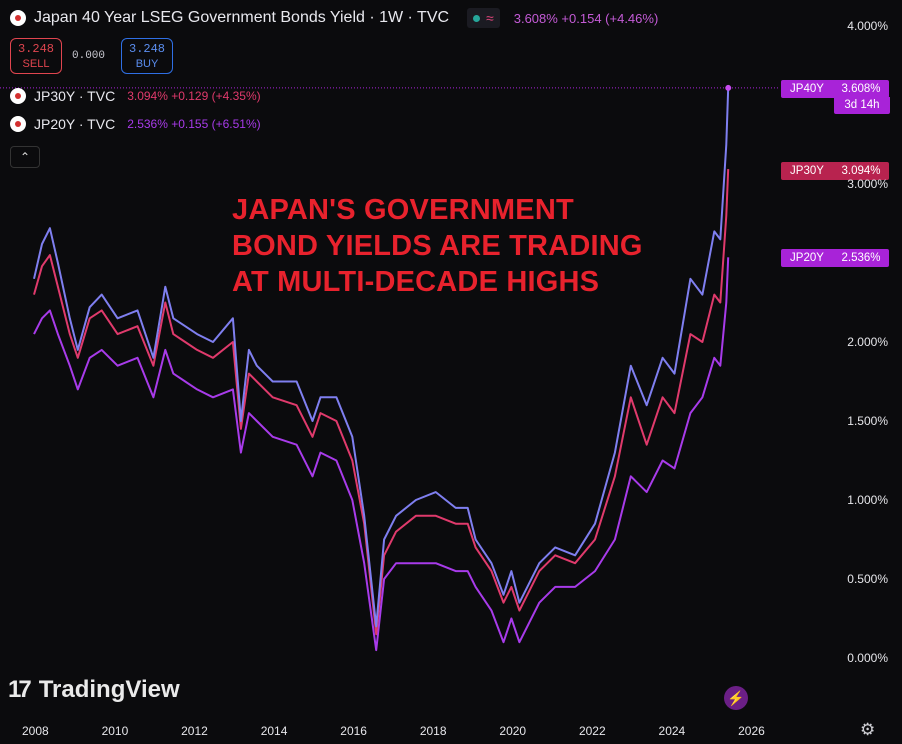 The image size is (902, 744). I want to click on buy-label: BUY, so click(147, 64).